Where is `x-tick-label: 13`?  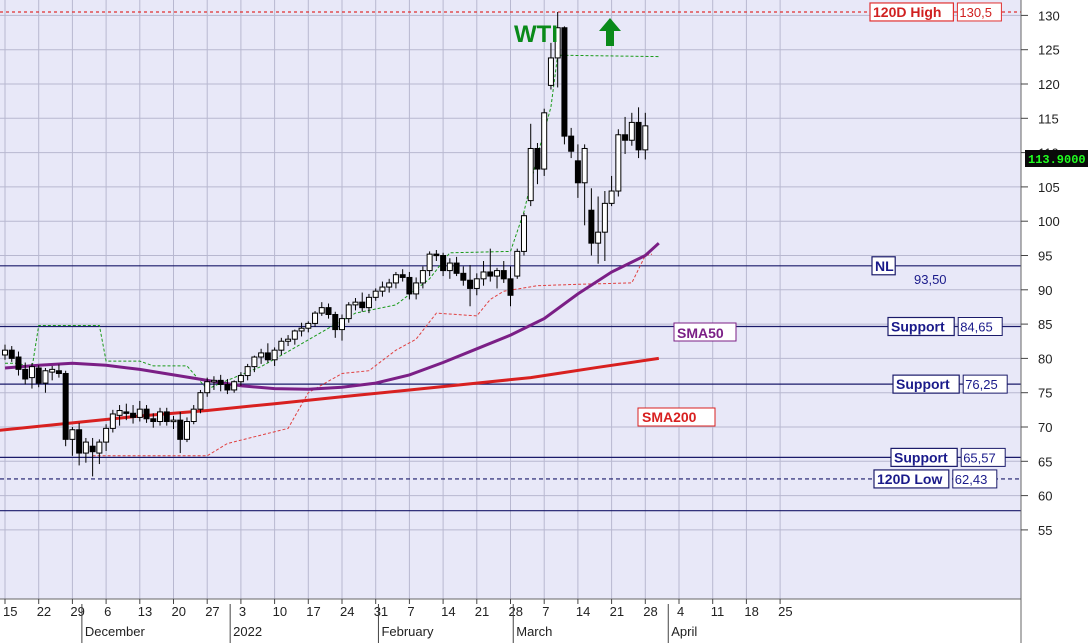
x-tick-label: 13 is located at coordinates (145, 611).